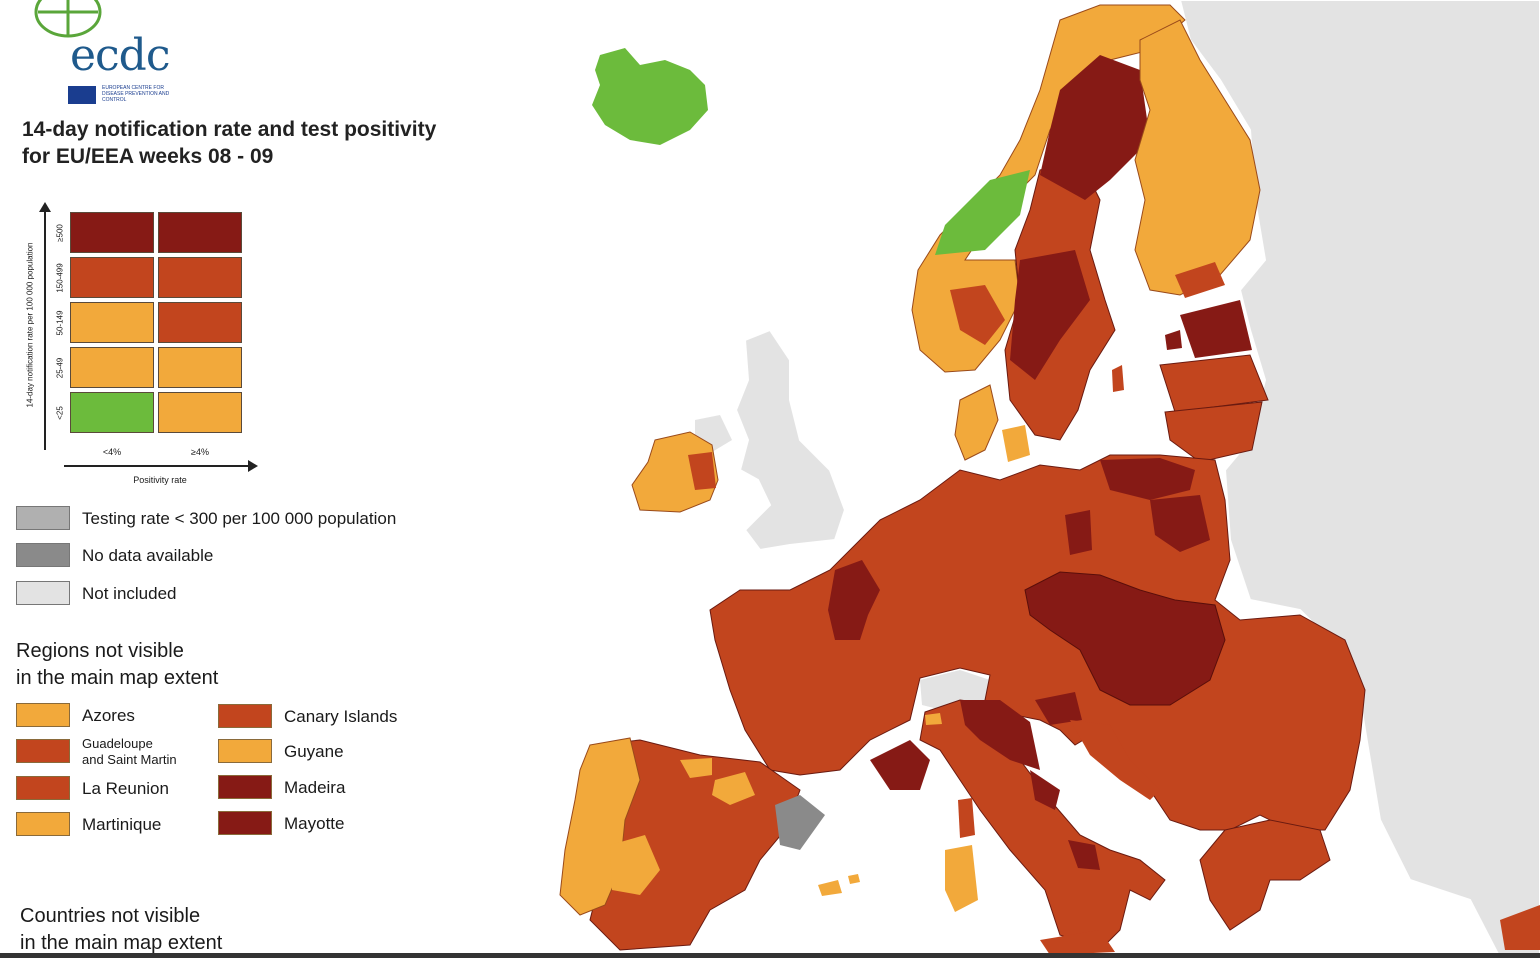 Image resolution: width=1540 pixels, height=958 pixels. I want to click on region-spain-center-light, so click(635, 865).